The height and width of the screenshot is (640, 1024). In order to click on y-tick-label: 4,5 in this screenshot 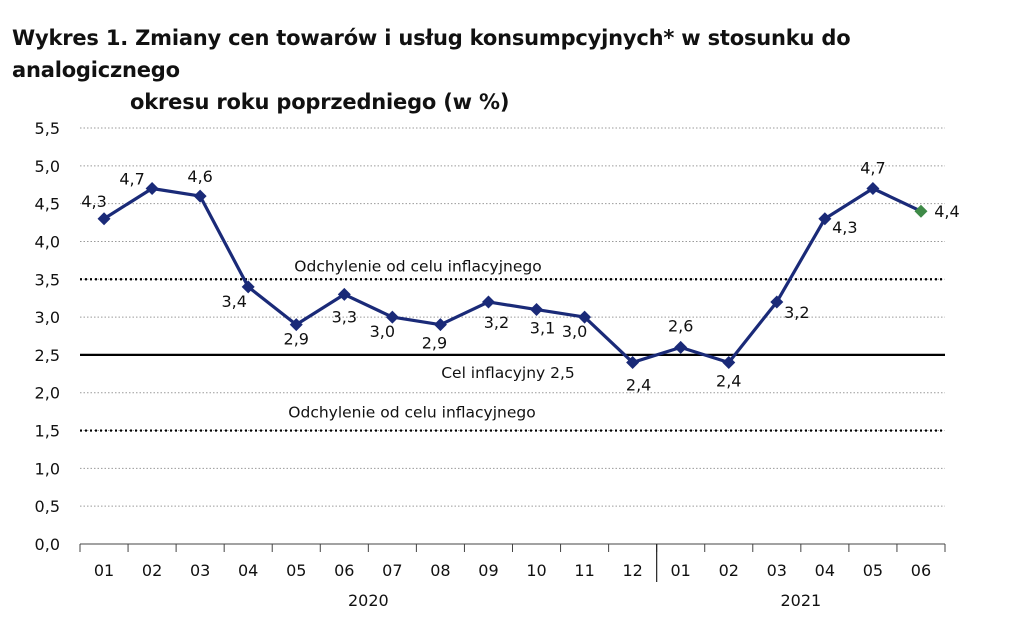, I will do `click(47, 204)`.